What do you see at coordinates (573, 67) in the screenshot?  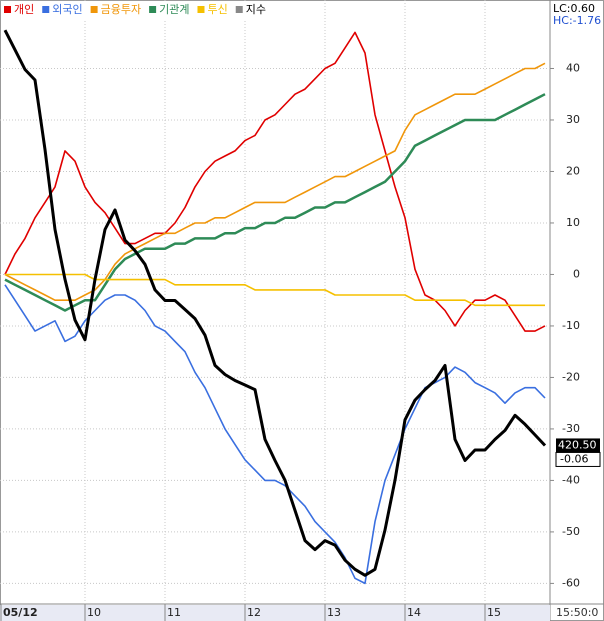 I see `y-tick-label: 40` at bounding box center [573, 67].